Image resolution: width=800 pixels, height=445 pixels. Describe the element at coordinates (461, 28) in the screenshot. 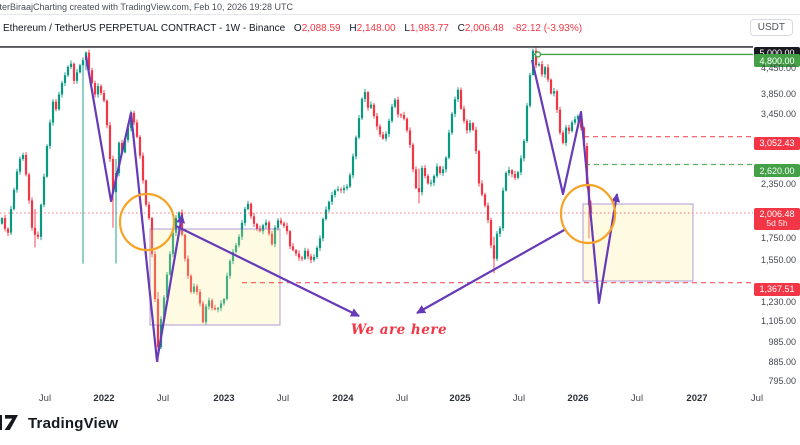

I see `ohlc-close-label: C` at that location.